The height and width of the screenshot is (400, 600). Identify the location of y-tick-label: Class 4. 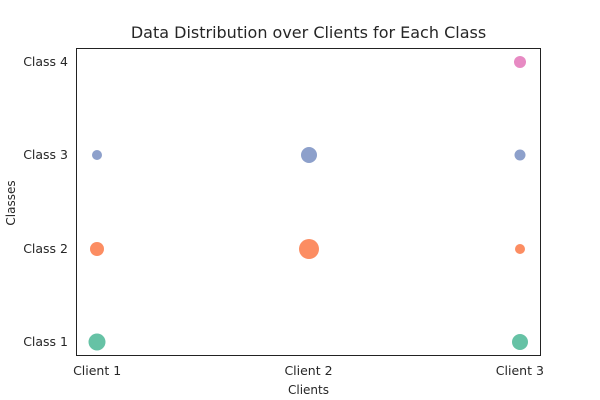
(45, 61).